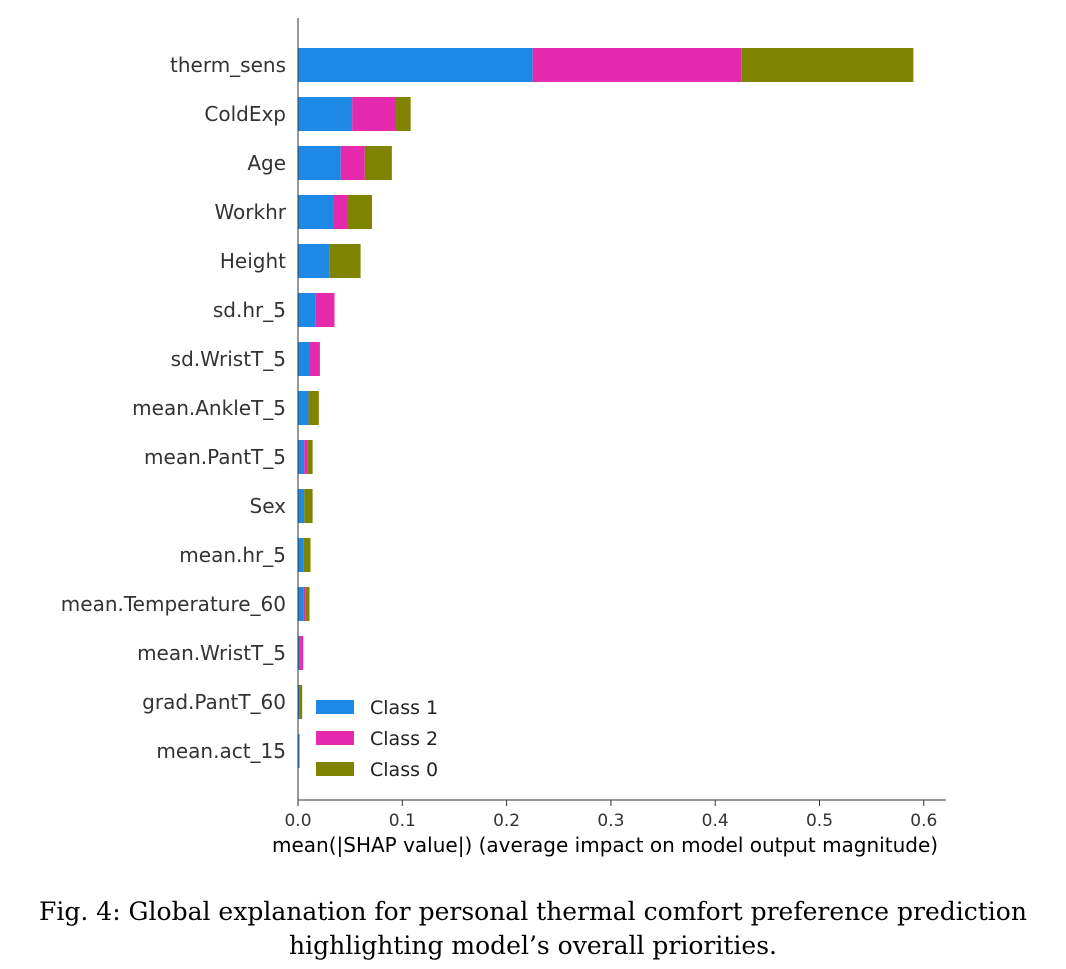  I want to click on x-tick-label-6: 0.6, so click(923, 821).